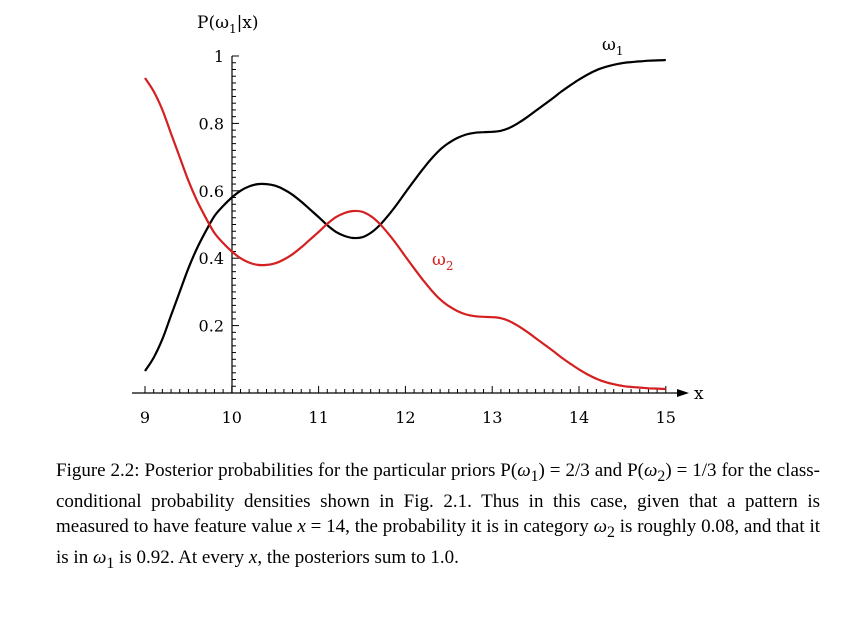  What do you see at coordinates (233, 29) in the screenshot?
I see `y-axis-label-sub: 1` at bounding box center [233, 29].